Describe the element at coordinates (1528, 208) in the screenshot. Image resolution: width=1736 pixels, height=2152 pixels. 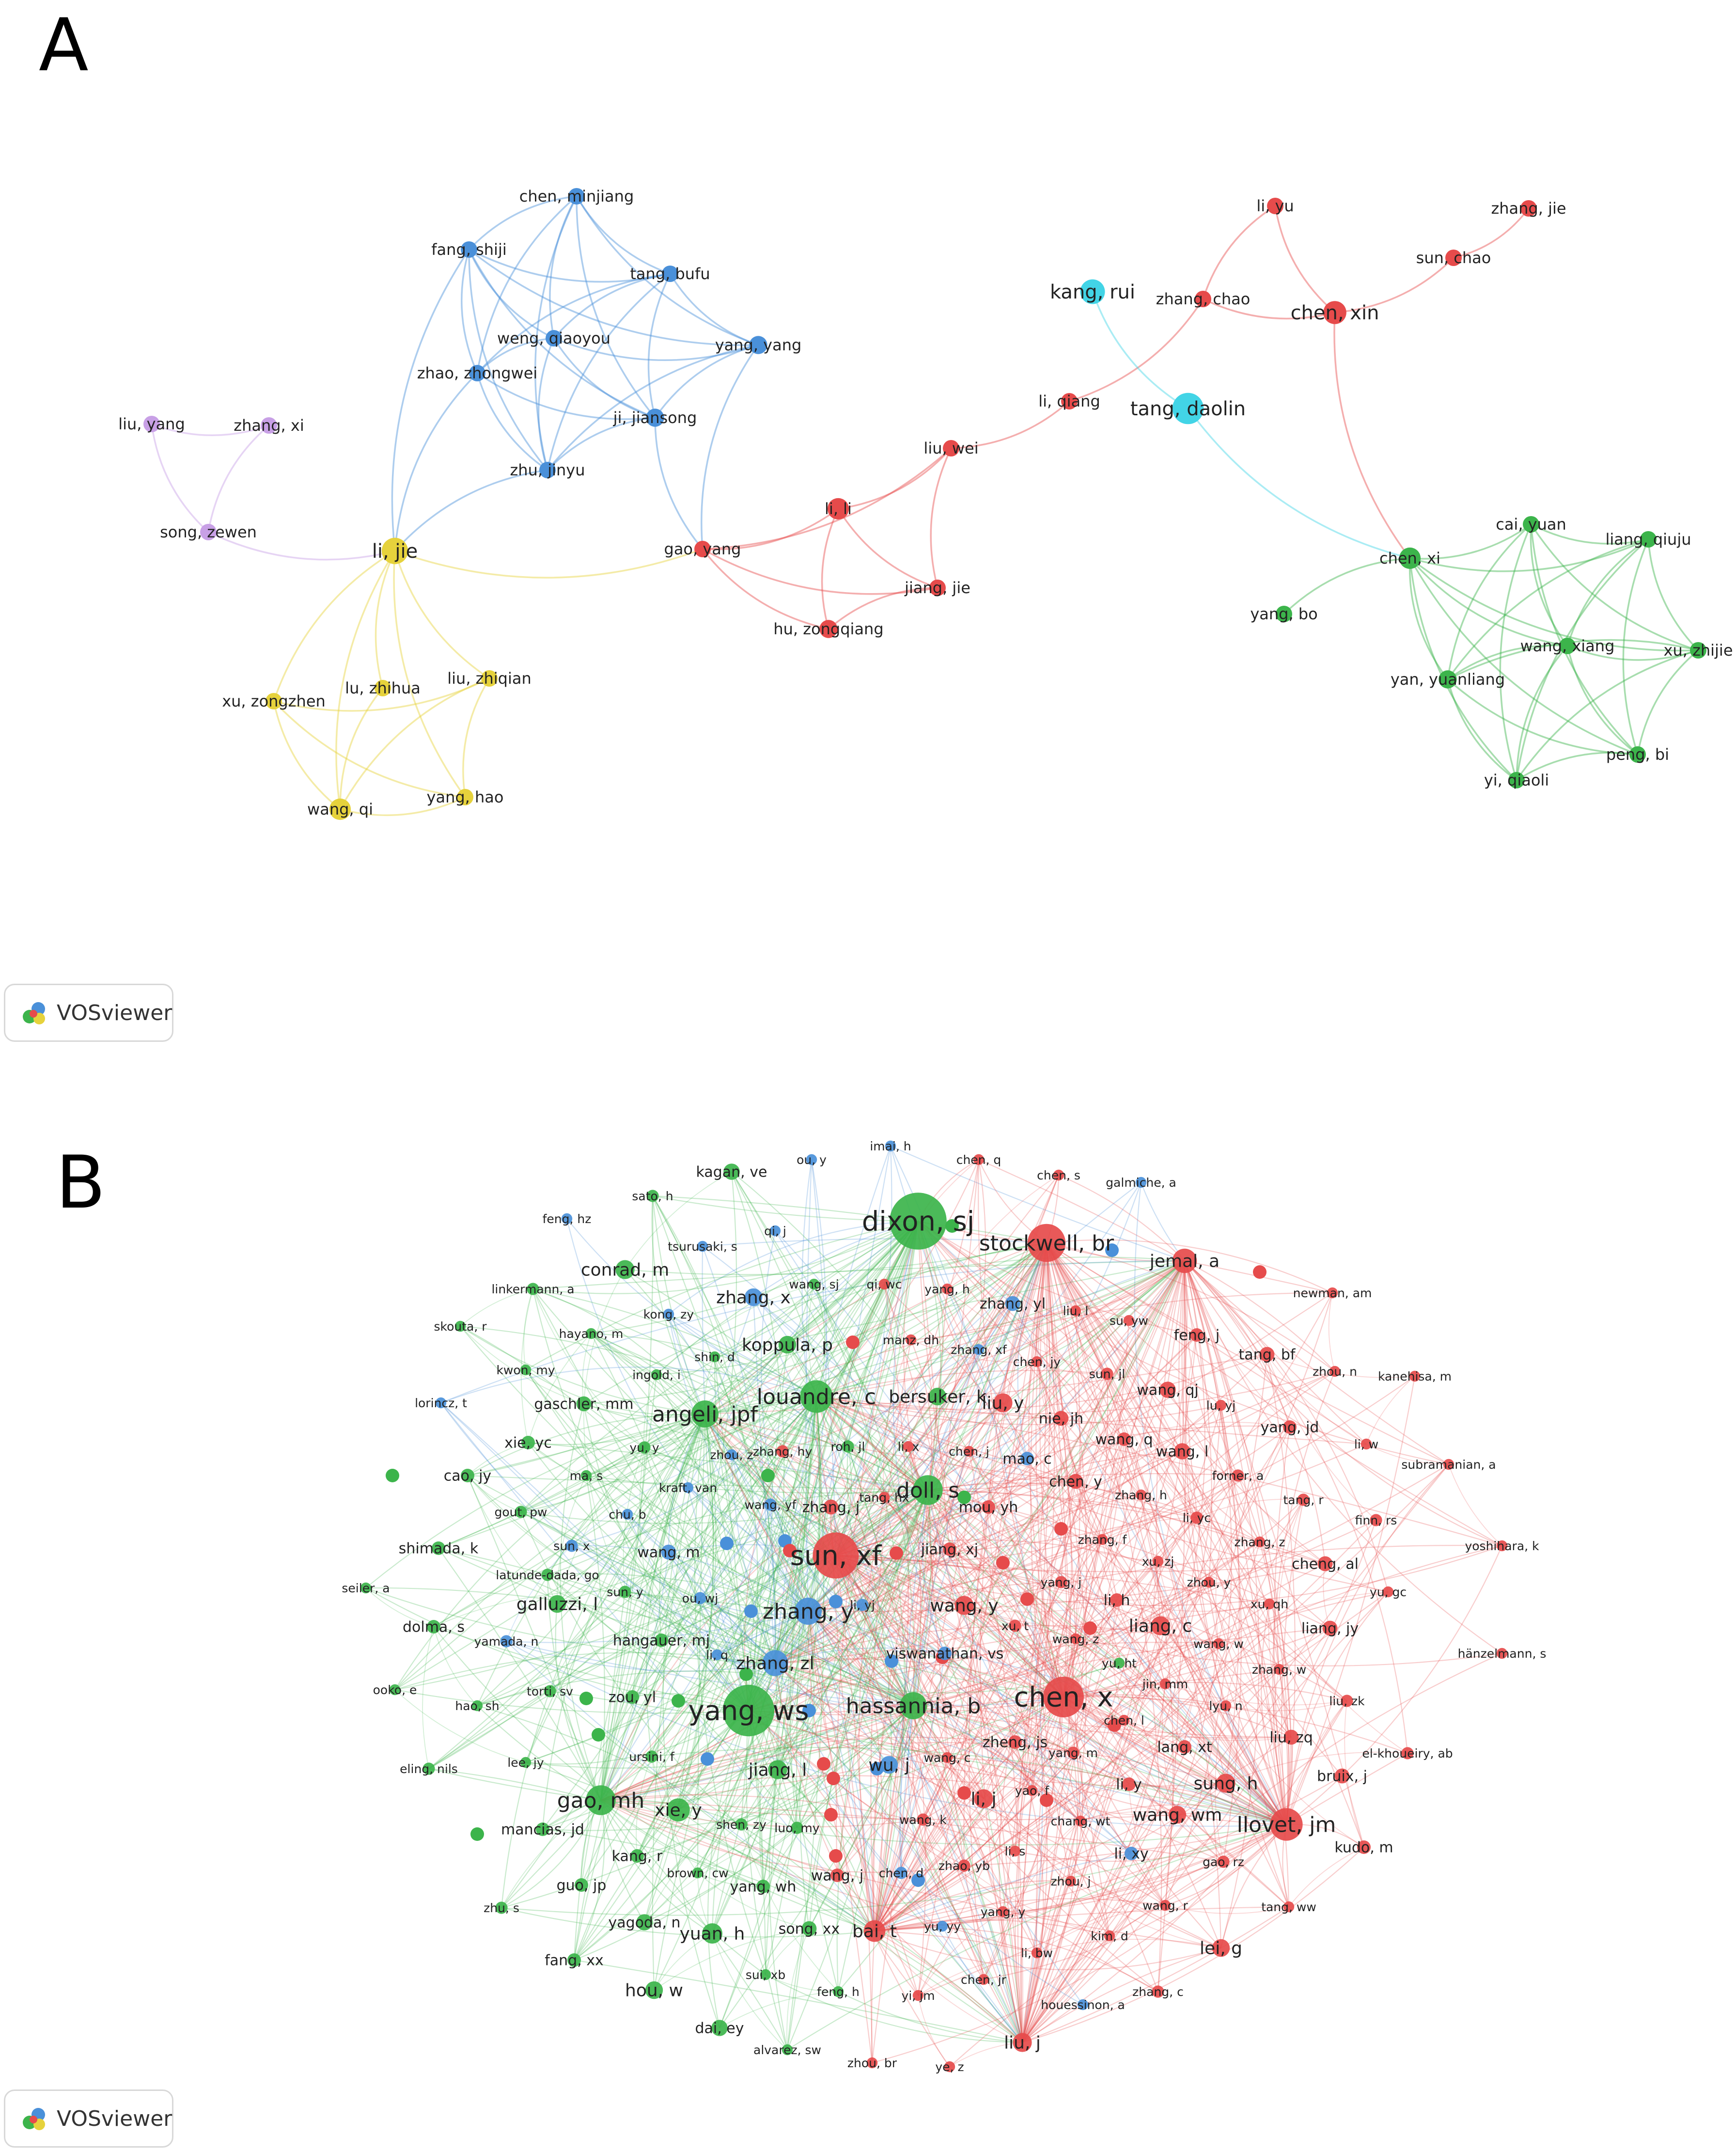
I see `network-node-zhang-jie: zhang, jie` at that location.